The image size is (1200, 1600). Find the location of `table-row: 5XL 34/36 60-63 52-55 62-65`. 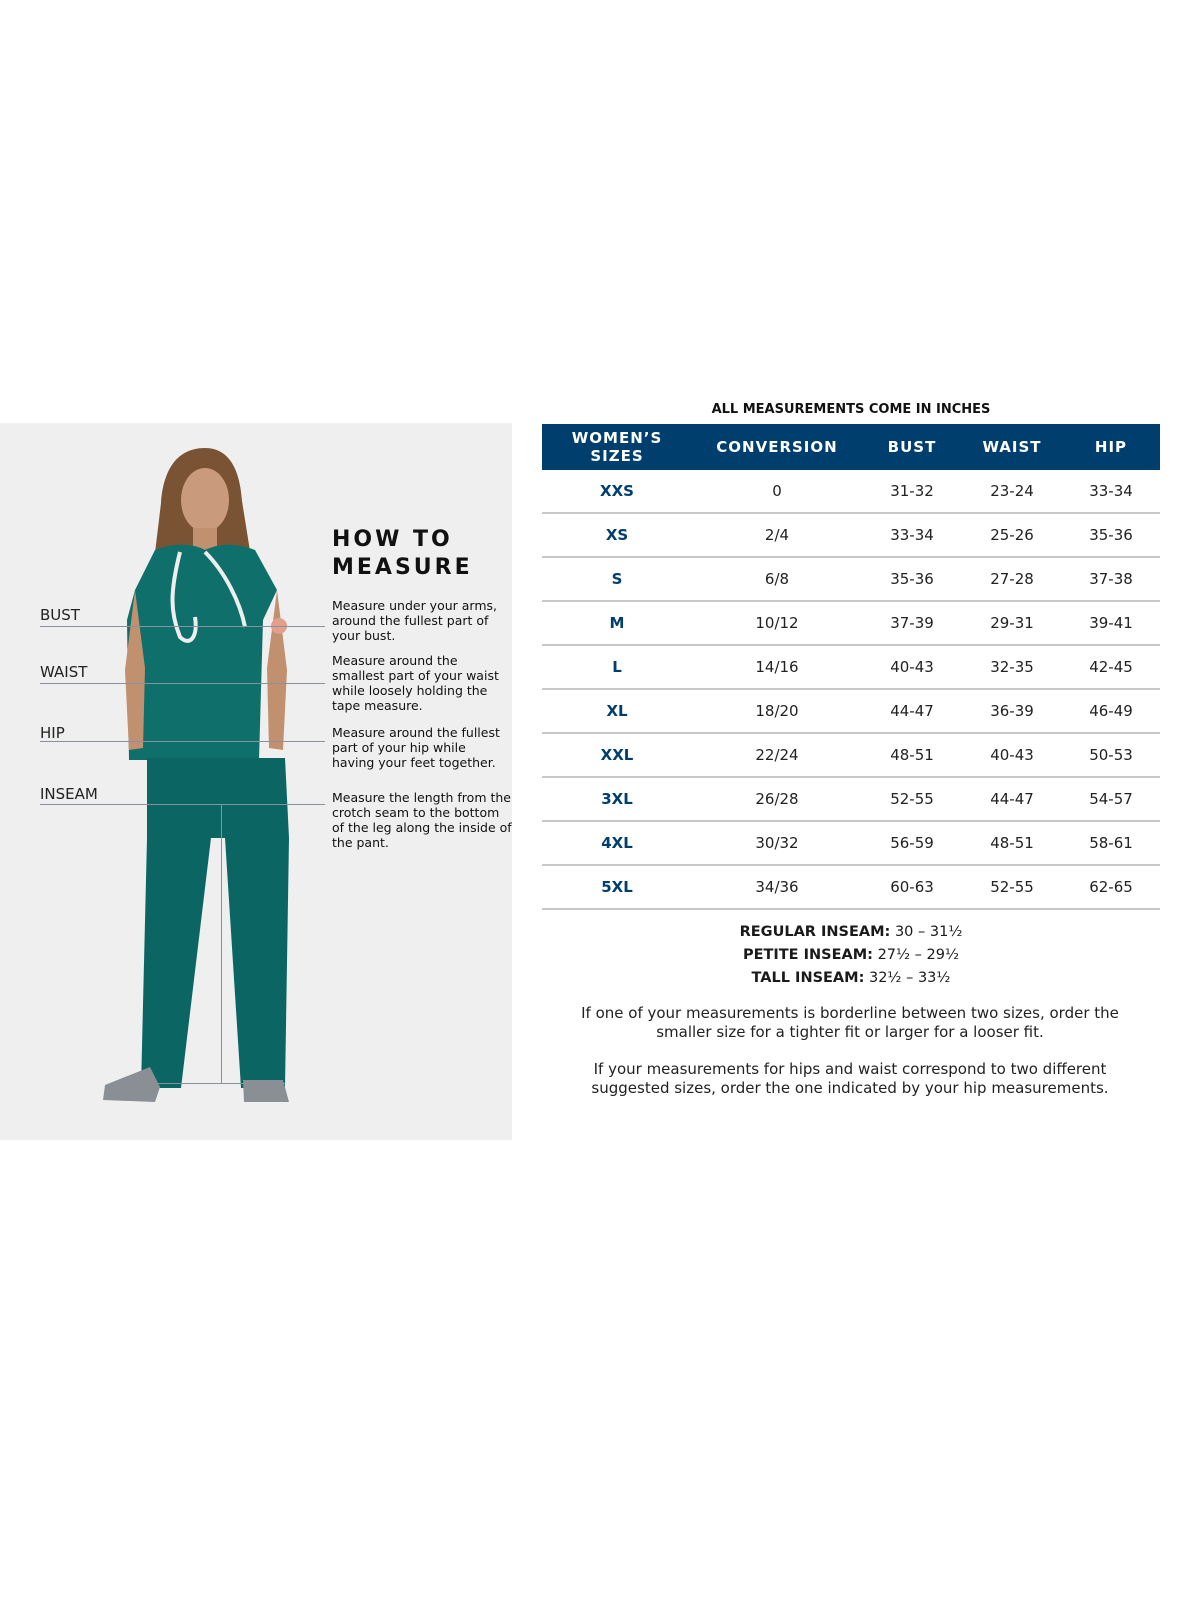

table-row: 5XL 34/36 60-63 52-55 62-65 is located at coordinates (851, 887).